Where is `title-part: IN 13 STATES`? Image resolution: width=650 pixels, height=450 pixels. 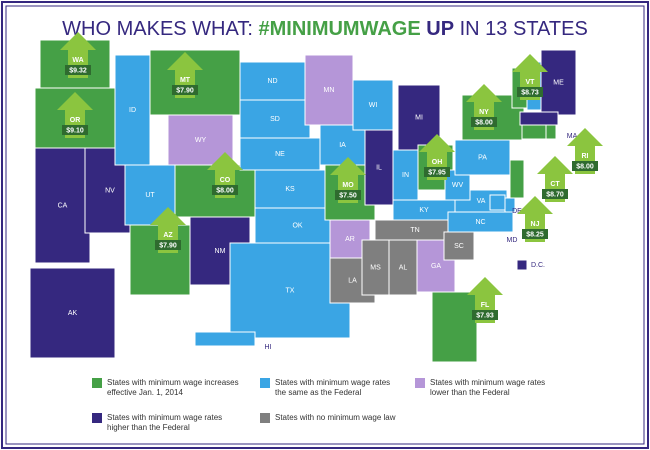
title-part: IN 13 STATES is located at coordinates (524, 29).